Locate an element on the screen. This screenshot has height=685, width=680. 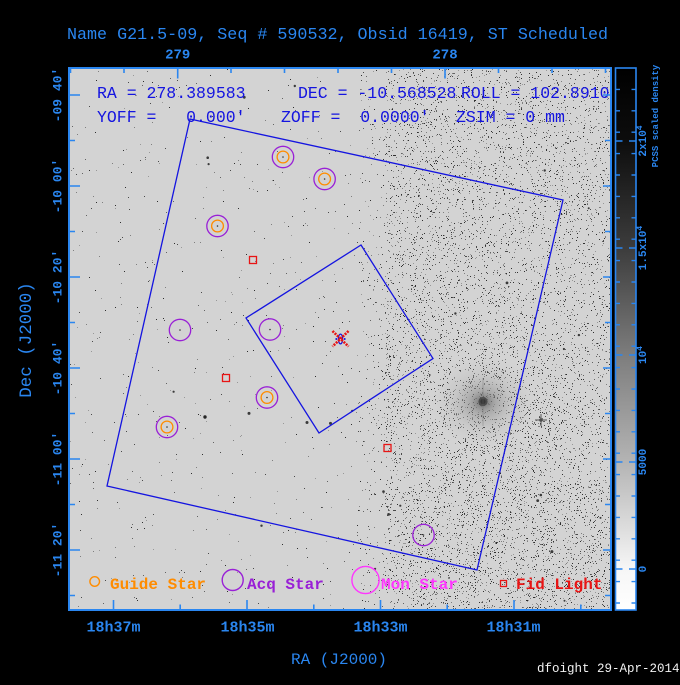
svg-text: -11 20' is located at coordinates (58, 550).